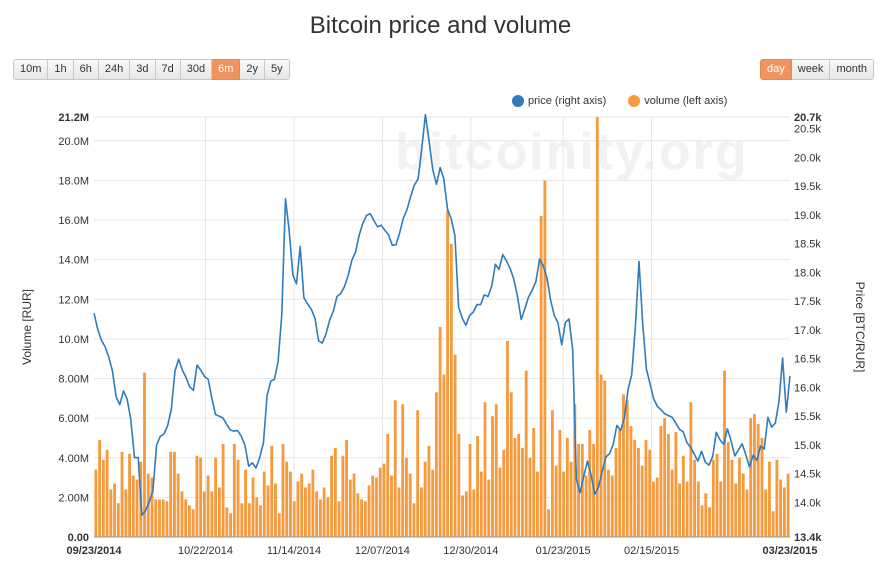  What do you see at coordinates (86, 69) in the screenshot?
I see `range-button-6h: 6h` at bounding box center [86, 69].